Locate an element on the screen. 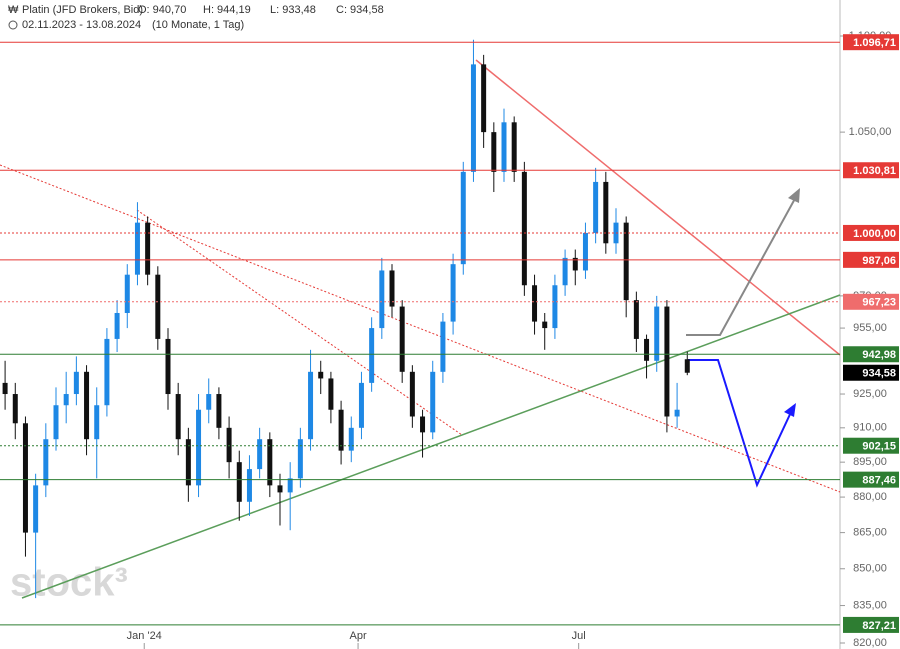 Image resolution: width=900 pixels, height=649 pixels. header-icon: ₩ is located at coordinates (13, 10).